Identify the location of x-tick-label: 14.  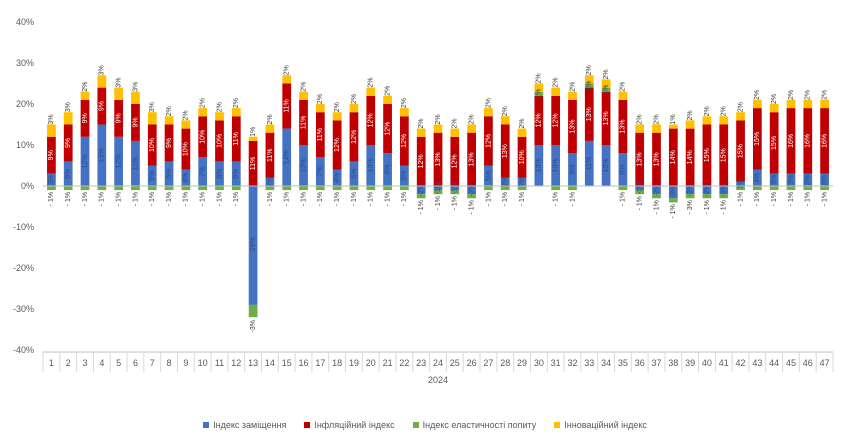
(270, 363).